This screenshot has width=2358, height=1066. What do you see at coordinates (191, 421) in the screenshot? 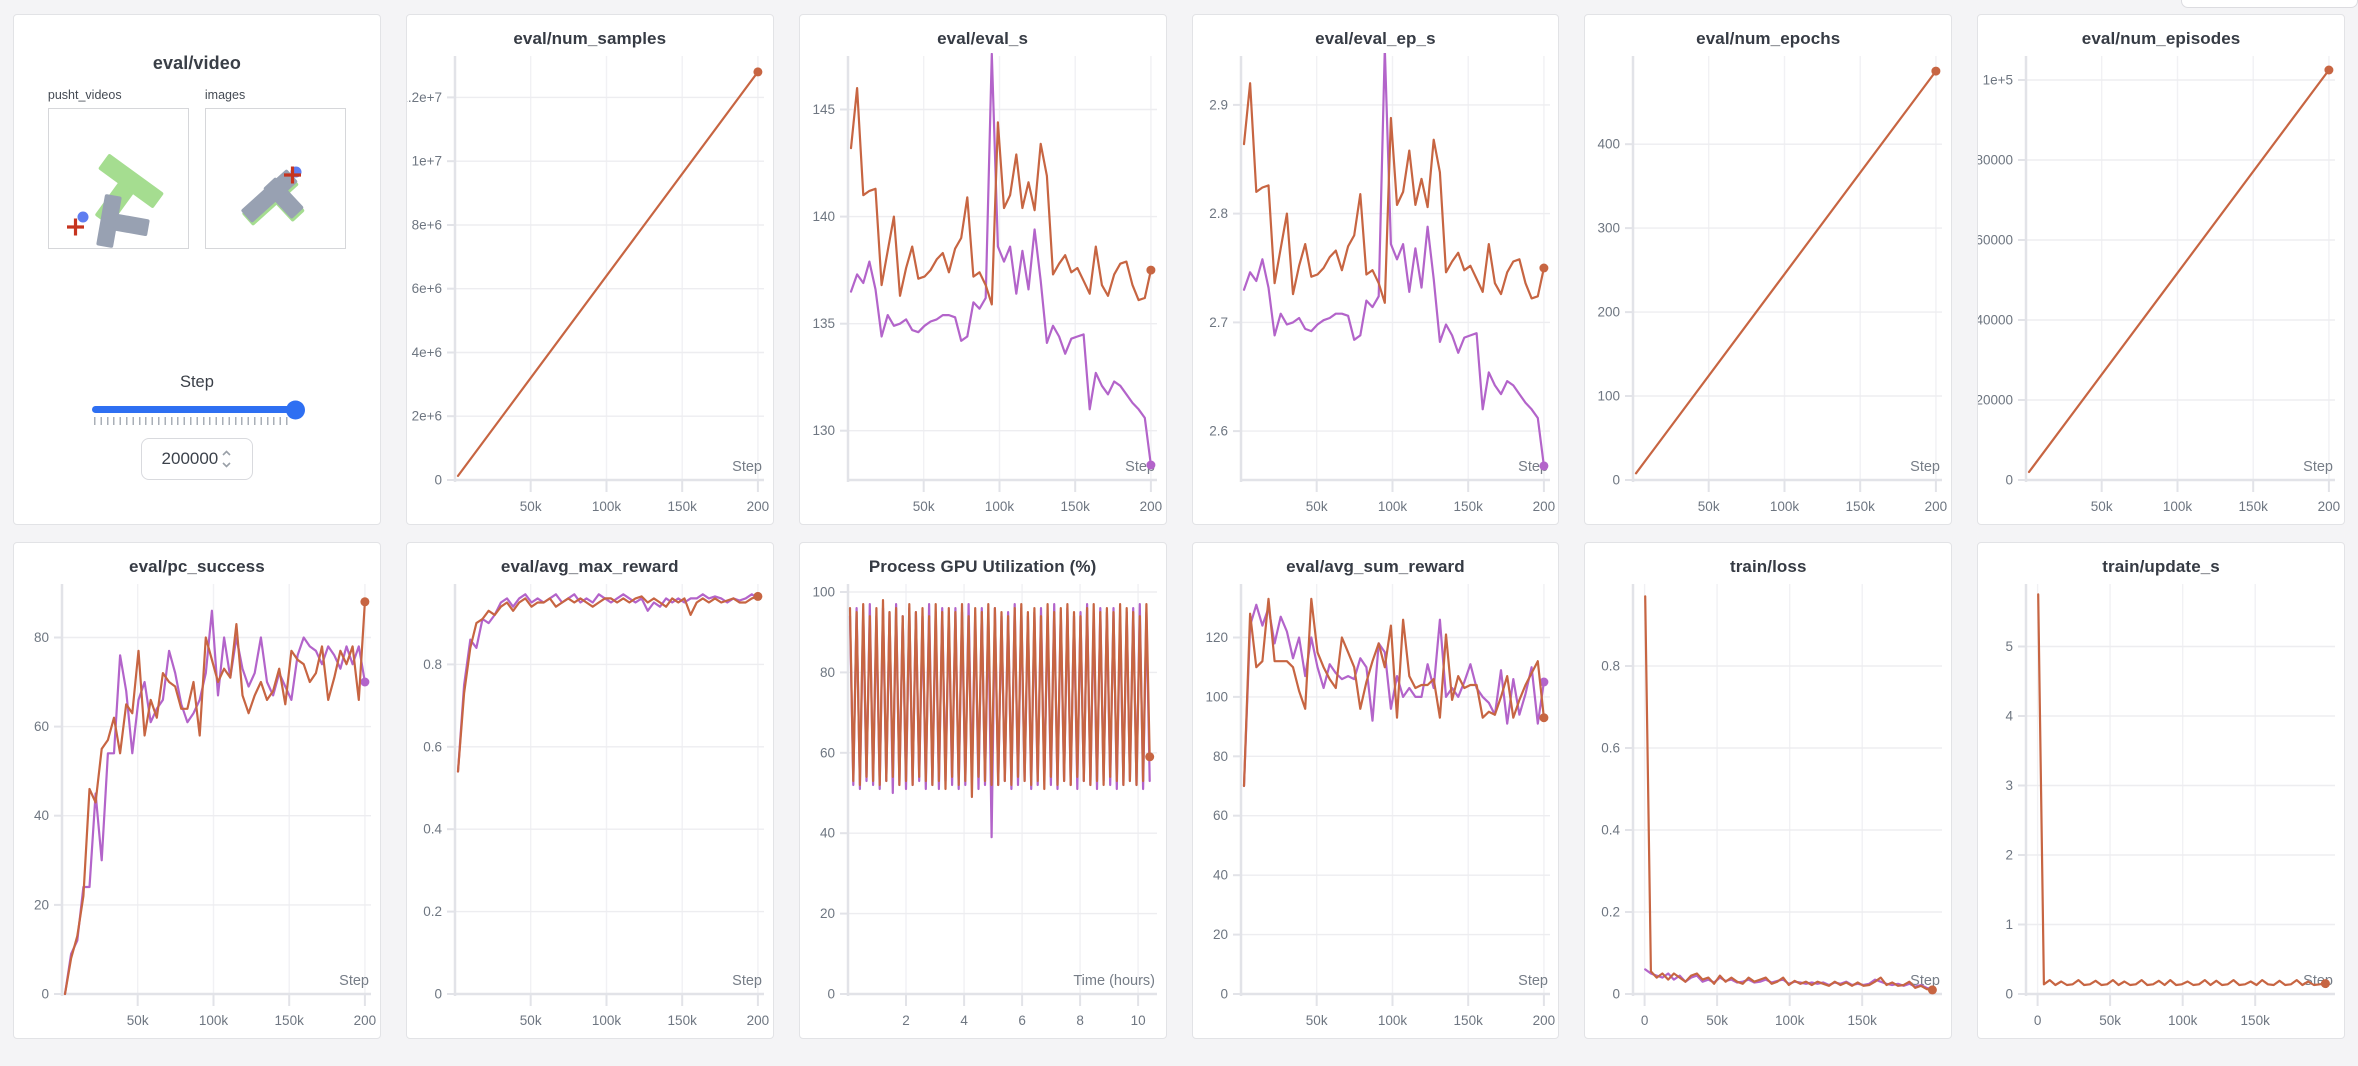
I see `slider-tick-marks` at bounding box center [191, 421].